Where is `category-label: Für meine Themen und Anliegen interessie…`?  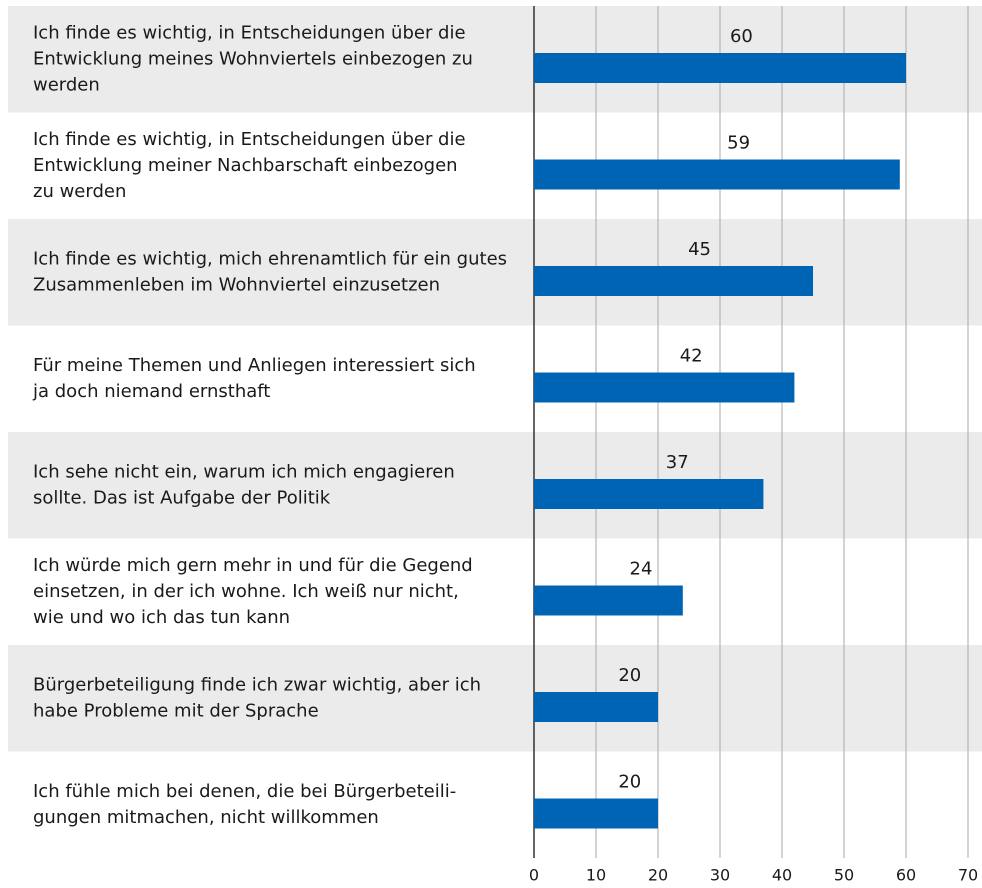
category-label: Für meine Themen und Anliegen interessie… is located at coordinates (254, 365).